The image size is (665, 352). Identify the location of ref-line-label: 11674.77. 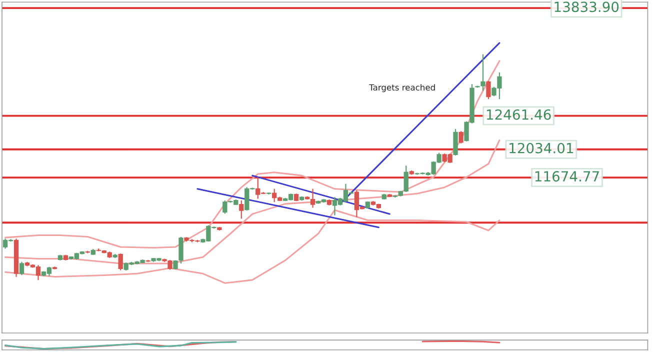
(567, 176).